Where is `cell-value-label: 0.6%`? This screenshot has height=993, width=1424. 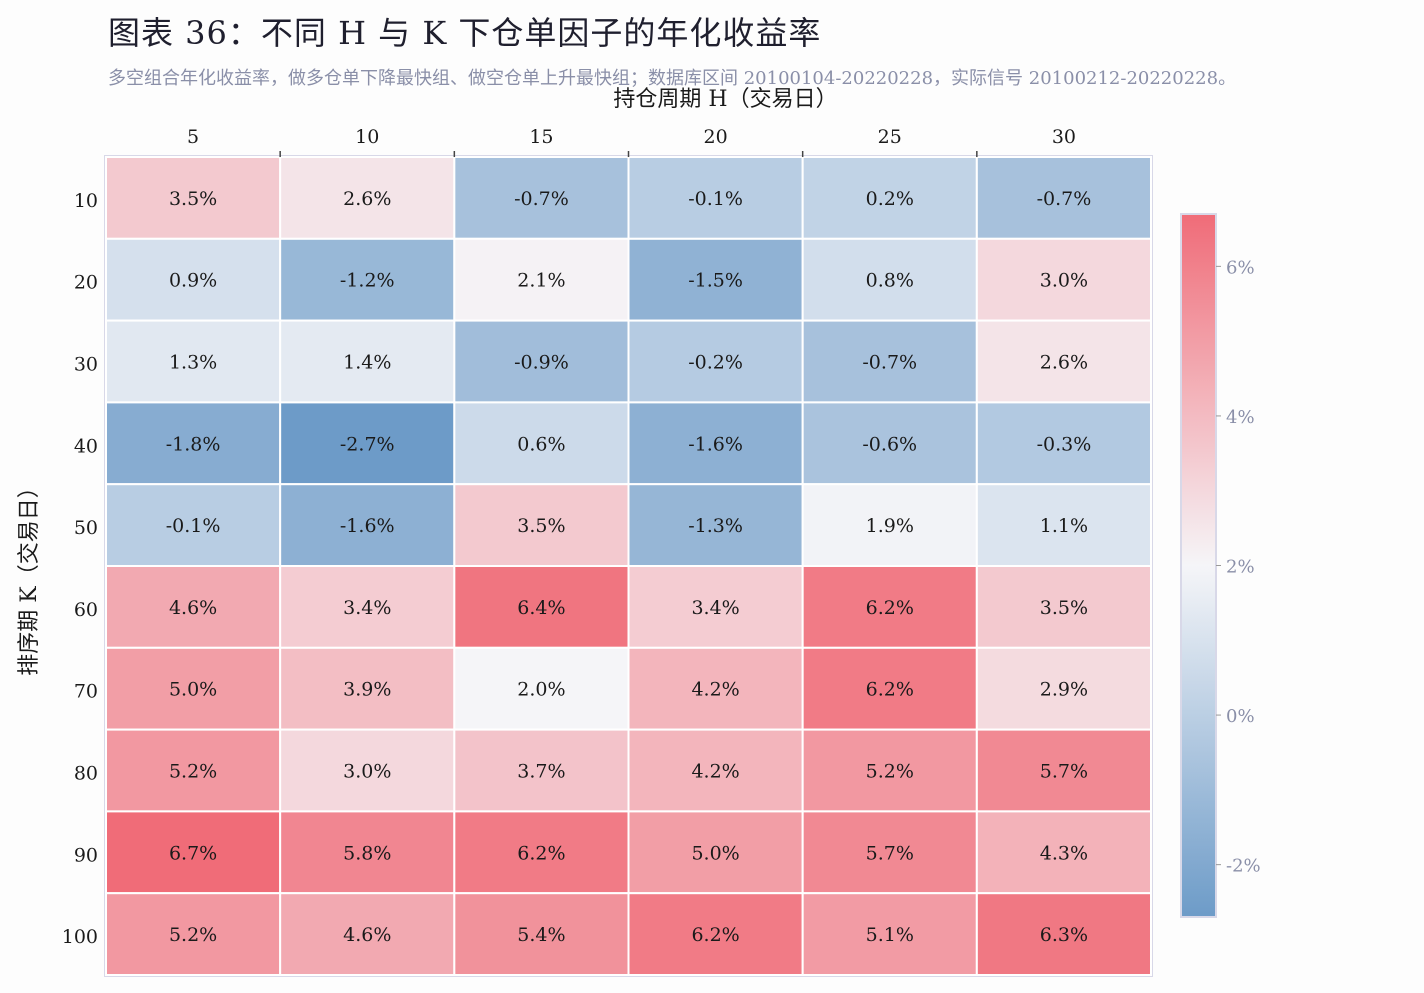
cell-value-label: 0.6% is located at coordinates (541, 444).